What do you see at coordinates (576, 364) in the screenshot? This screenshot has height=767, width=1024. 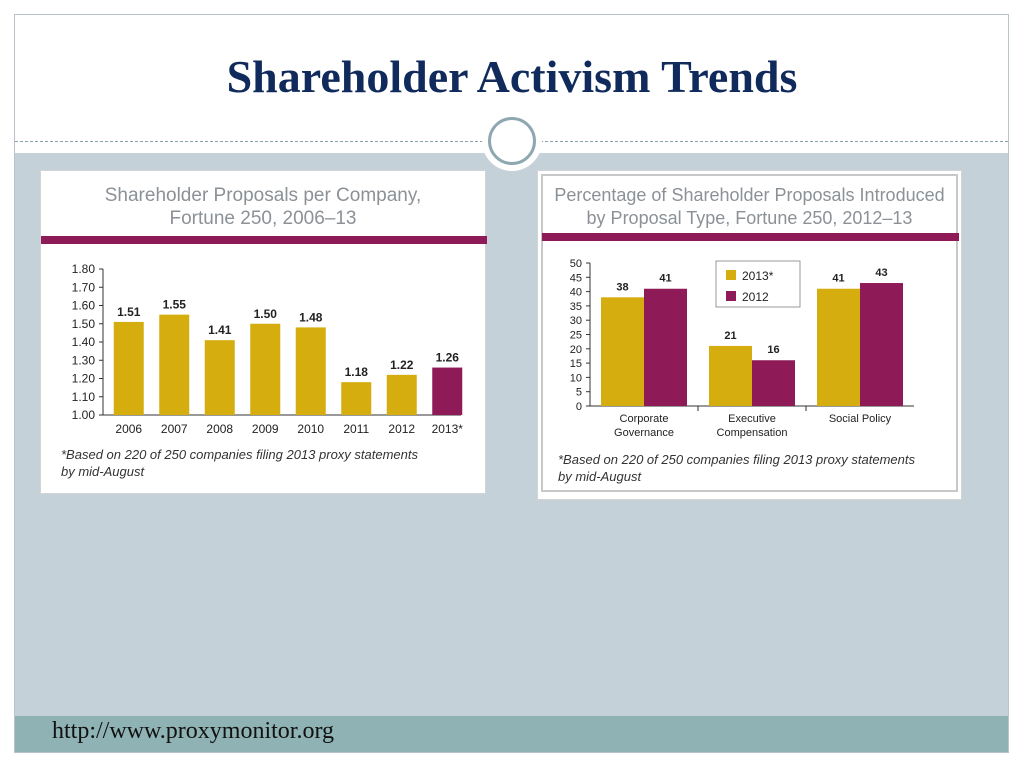 I see `right-y-tick-label: 15` at bounding box center [576, 364].